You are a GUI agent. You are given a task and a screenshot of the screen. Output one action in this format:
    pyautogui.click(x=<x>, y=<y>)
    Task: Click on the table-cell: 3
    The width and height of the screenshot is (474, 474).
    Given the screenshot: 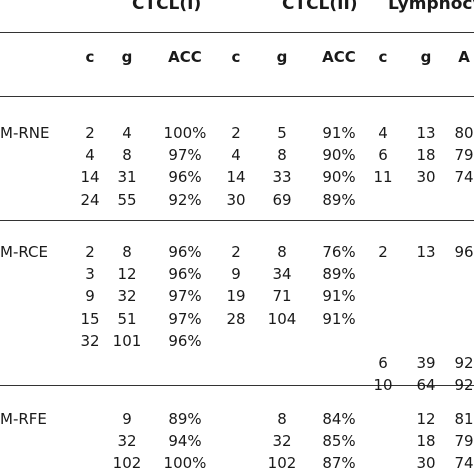 What is the action you would take?
    pyautogui.click(x=90, y=274)
    